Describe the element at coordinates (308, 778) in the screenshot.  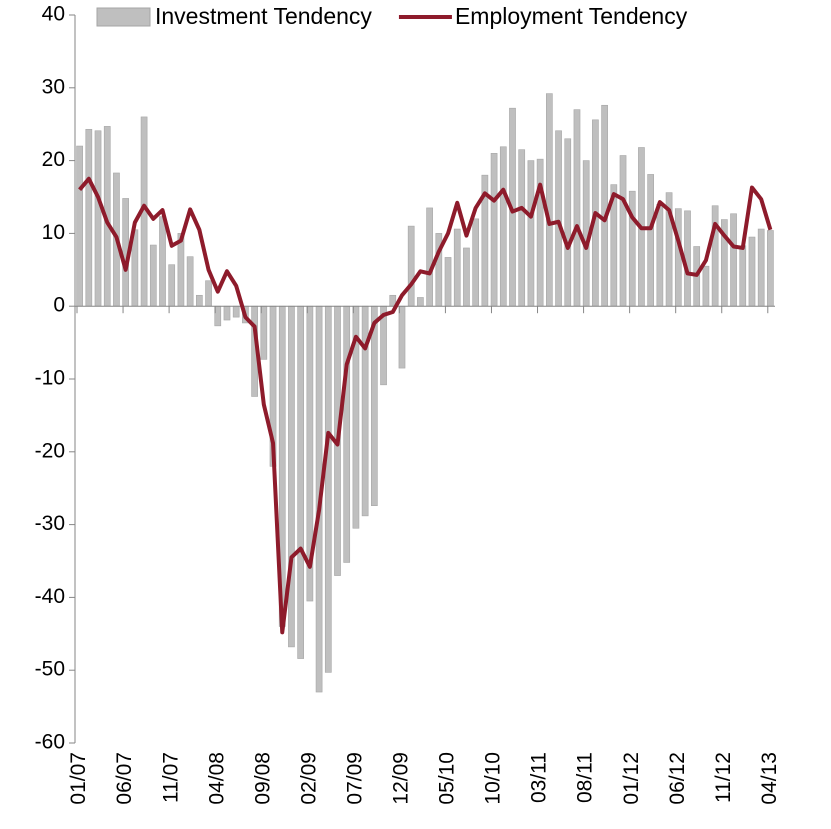
I see `x-tick-label: 02/09` at that location.